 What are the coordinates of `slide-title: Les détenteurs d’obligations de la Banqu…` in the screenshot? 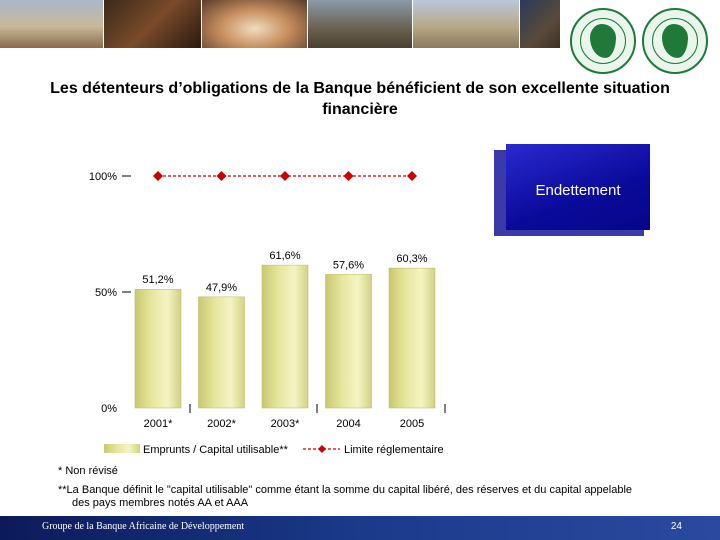 It's located at (360, 99).